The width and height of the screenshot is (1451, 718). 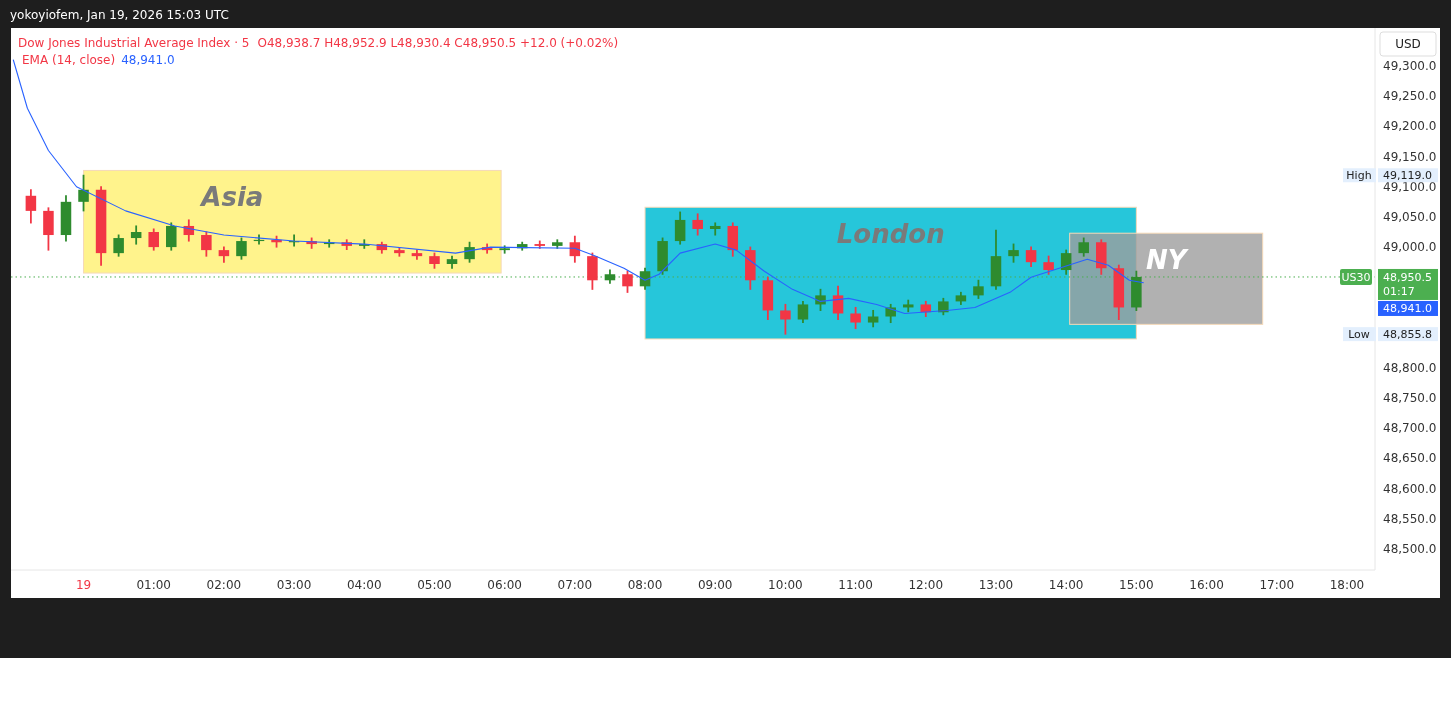 What do you see at coordinates (1410, 458) in the screenshot?
I see `y-tick-label: 48,650.0` at bounding box center [1410, 458].